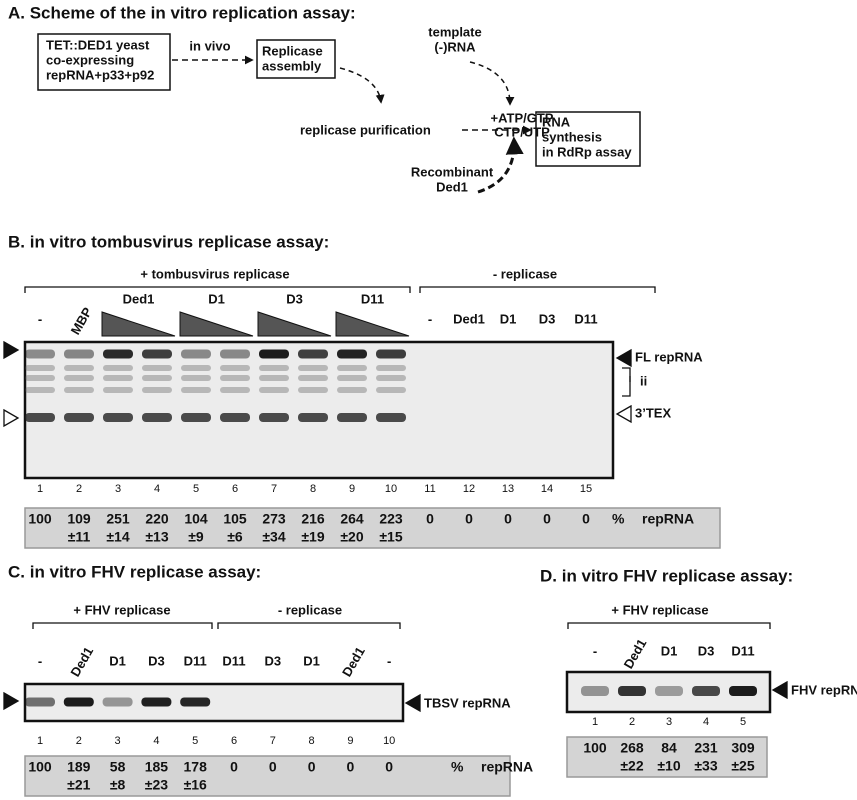 The width and height of the screenshot is (857, 800). I want to click on yeast-box, so click(104, 62).